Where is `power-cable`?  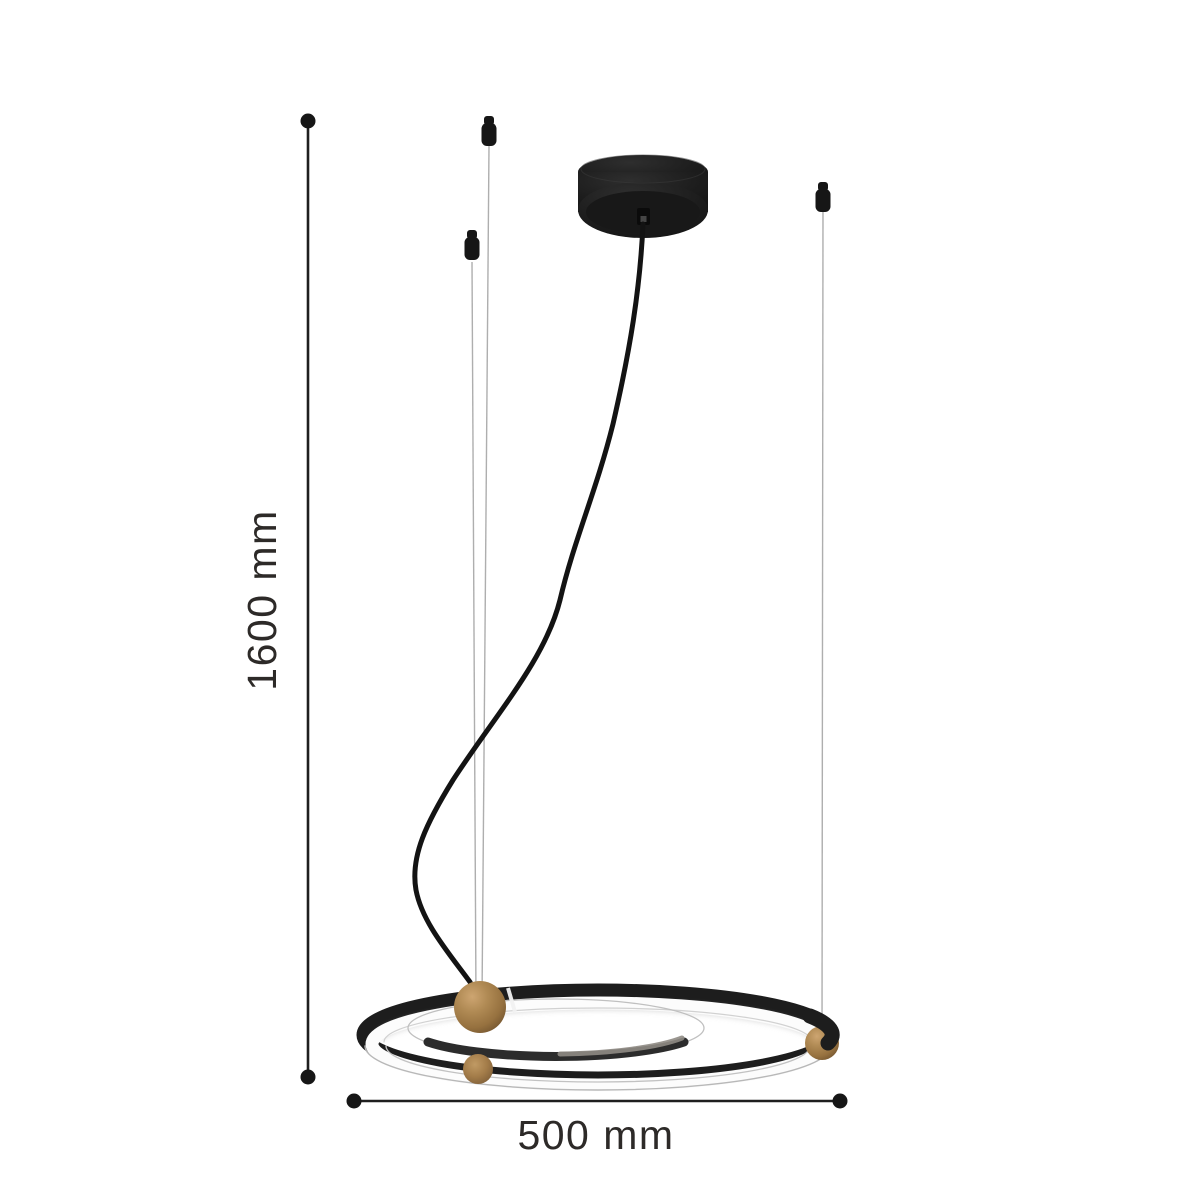 power-cable is located at coordinates (529, 609).